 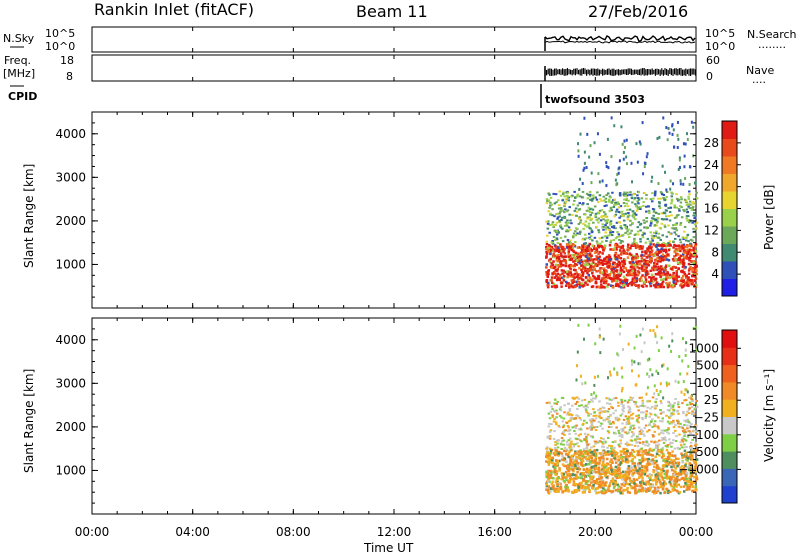 I want to click on power-colorbar-tick-label: 24, so click(x=711, y=165).